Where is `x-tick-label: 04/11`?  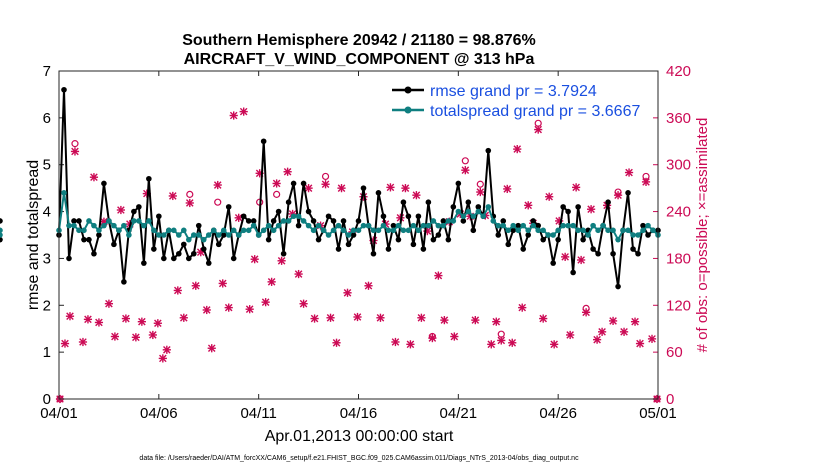 x-tick-label: 04/11 is located at coordinates (258, 413).